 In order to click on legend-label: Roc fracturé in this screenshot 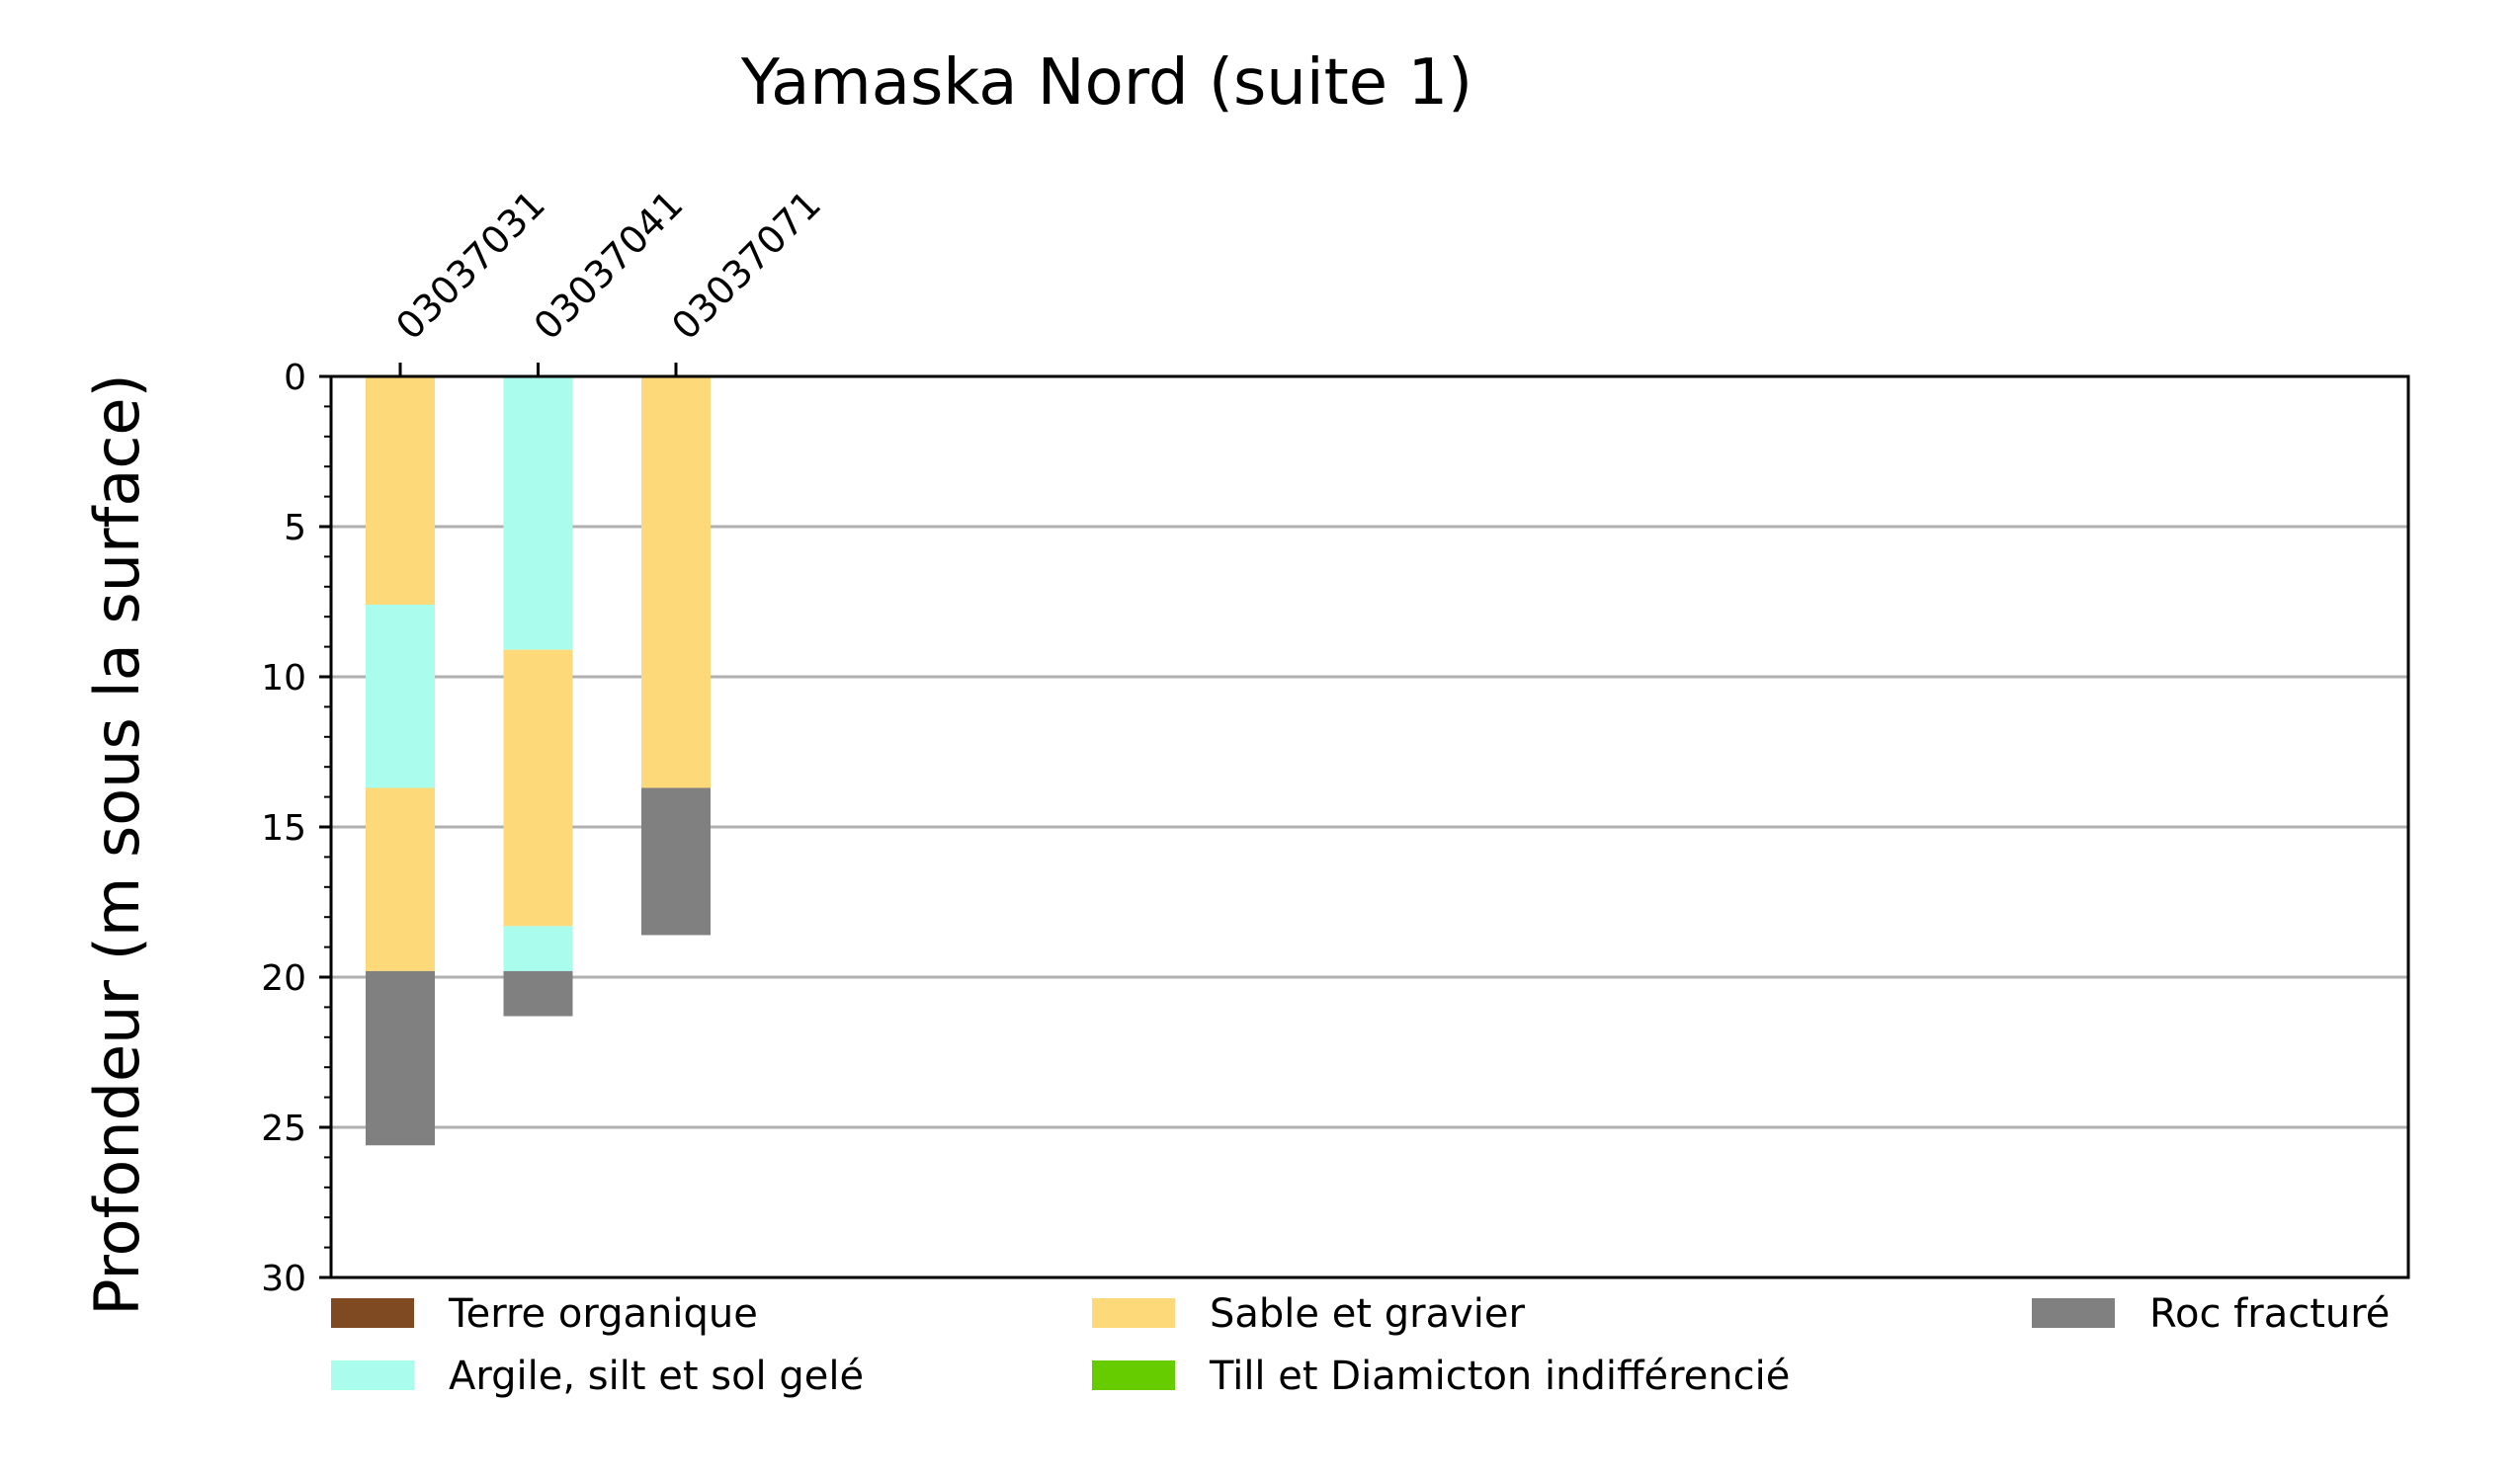, I will do `click(2269, 1314)`.